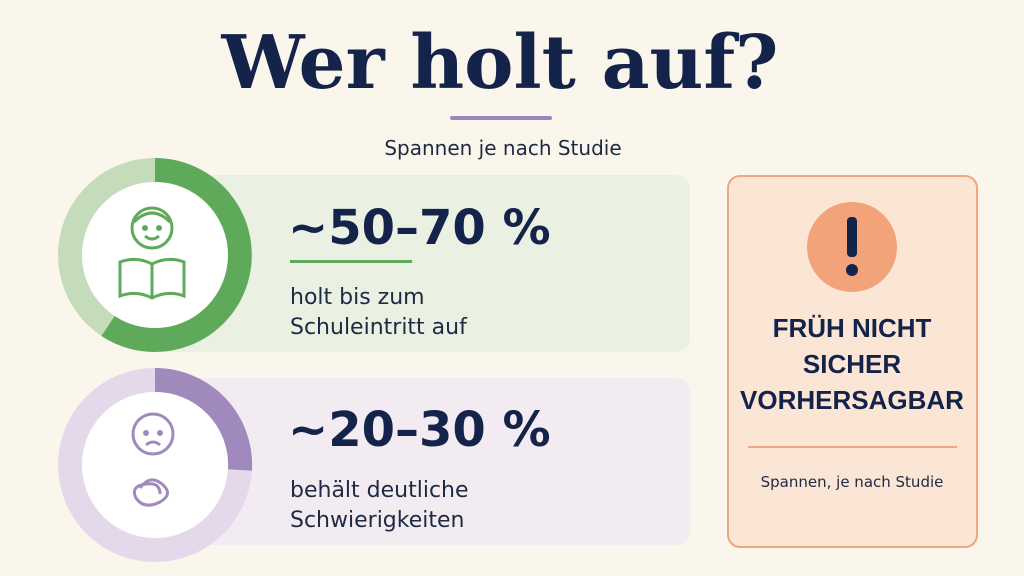 This screenshot has height=576, width=1024. Describe the element at coordinates (377, 520) in the screenshot. I see `description: Schwierigkeiten` at that location.